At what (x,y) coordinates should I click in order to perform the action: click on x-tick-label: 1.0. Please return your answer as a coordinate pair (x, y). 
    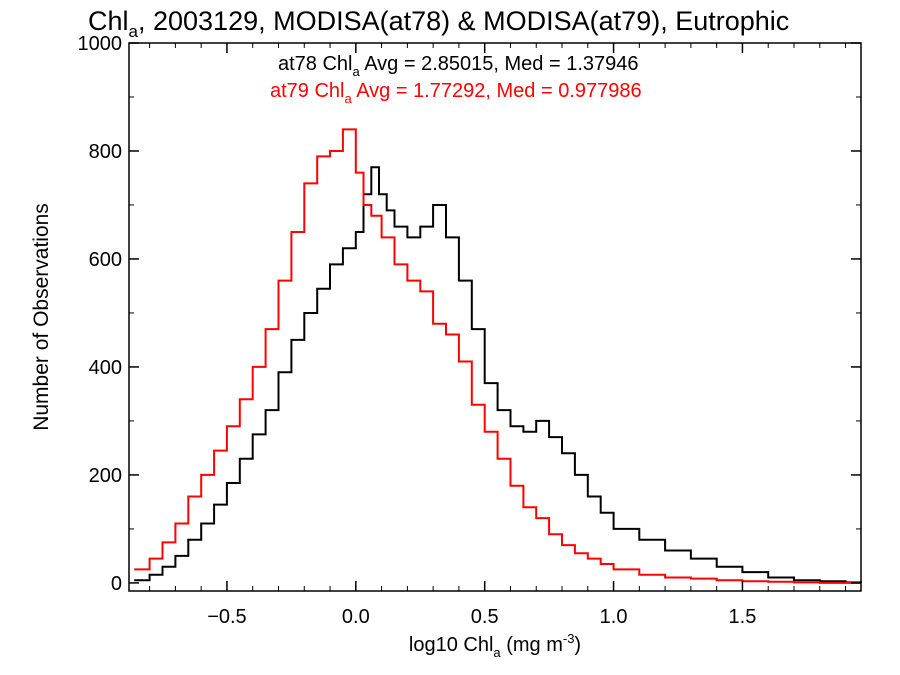
    Looking at the image, I should click on (614, 617).